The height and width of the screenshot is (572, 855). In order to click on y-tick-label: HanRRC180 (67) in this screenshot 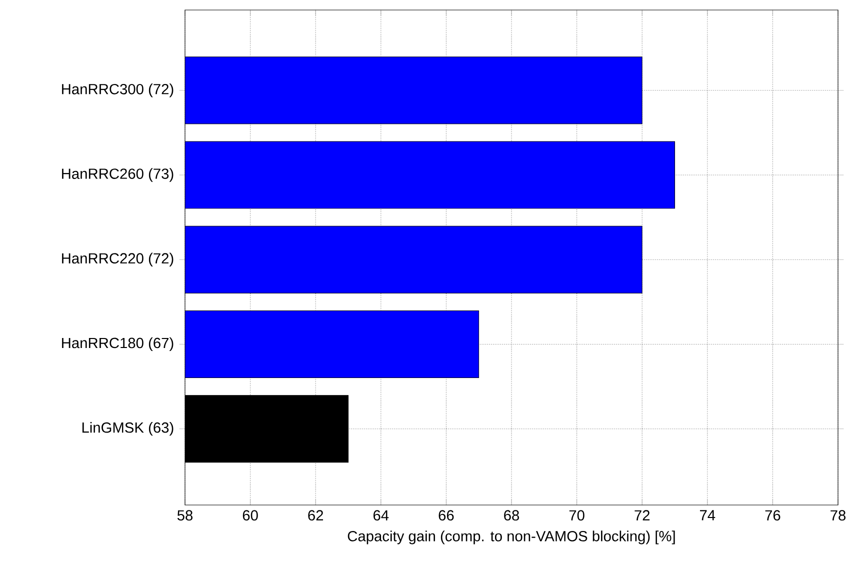, I will do `click(118, 344)`.